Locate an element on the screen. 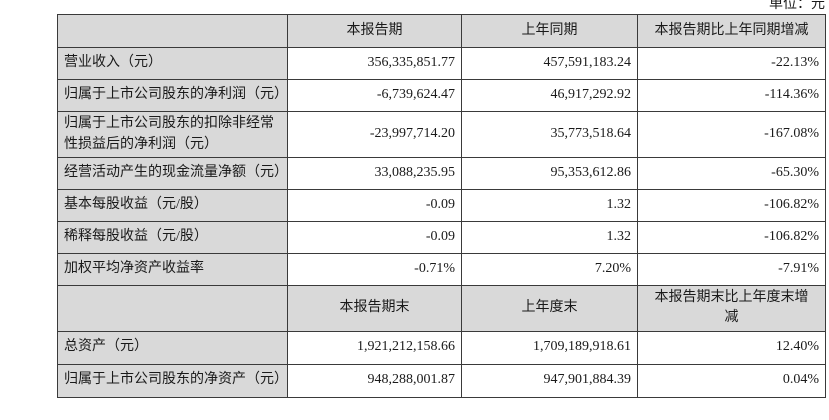  value-prior: 947,901,884.39 is located at coordinates (549, 380).